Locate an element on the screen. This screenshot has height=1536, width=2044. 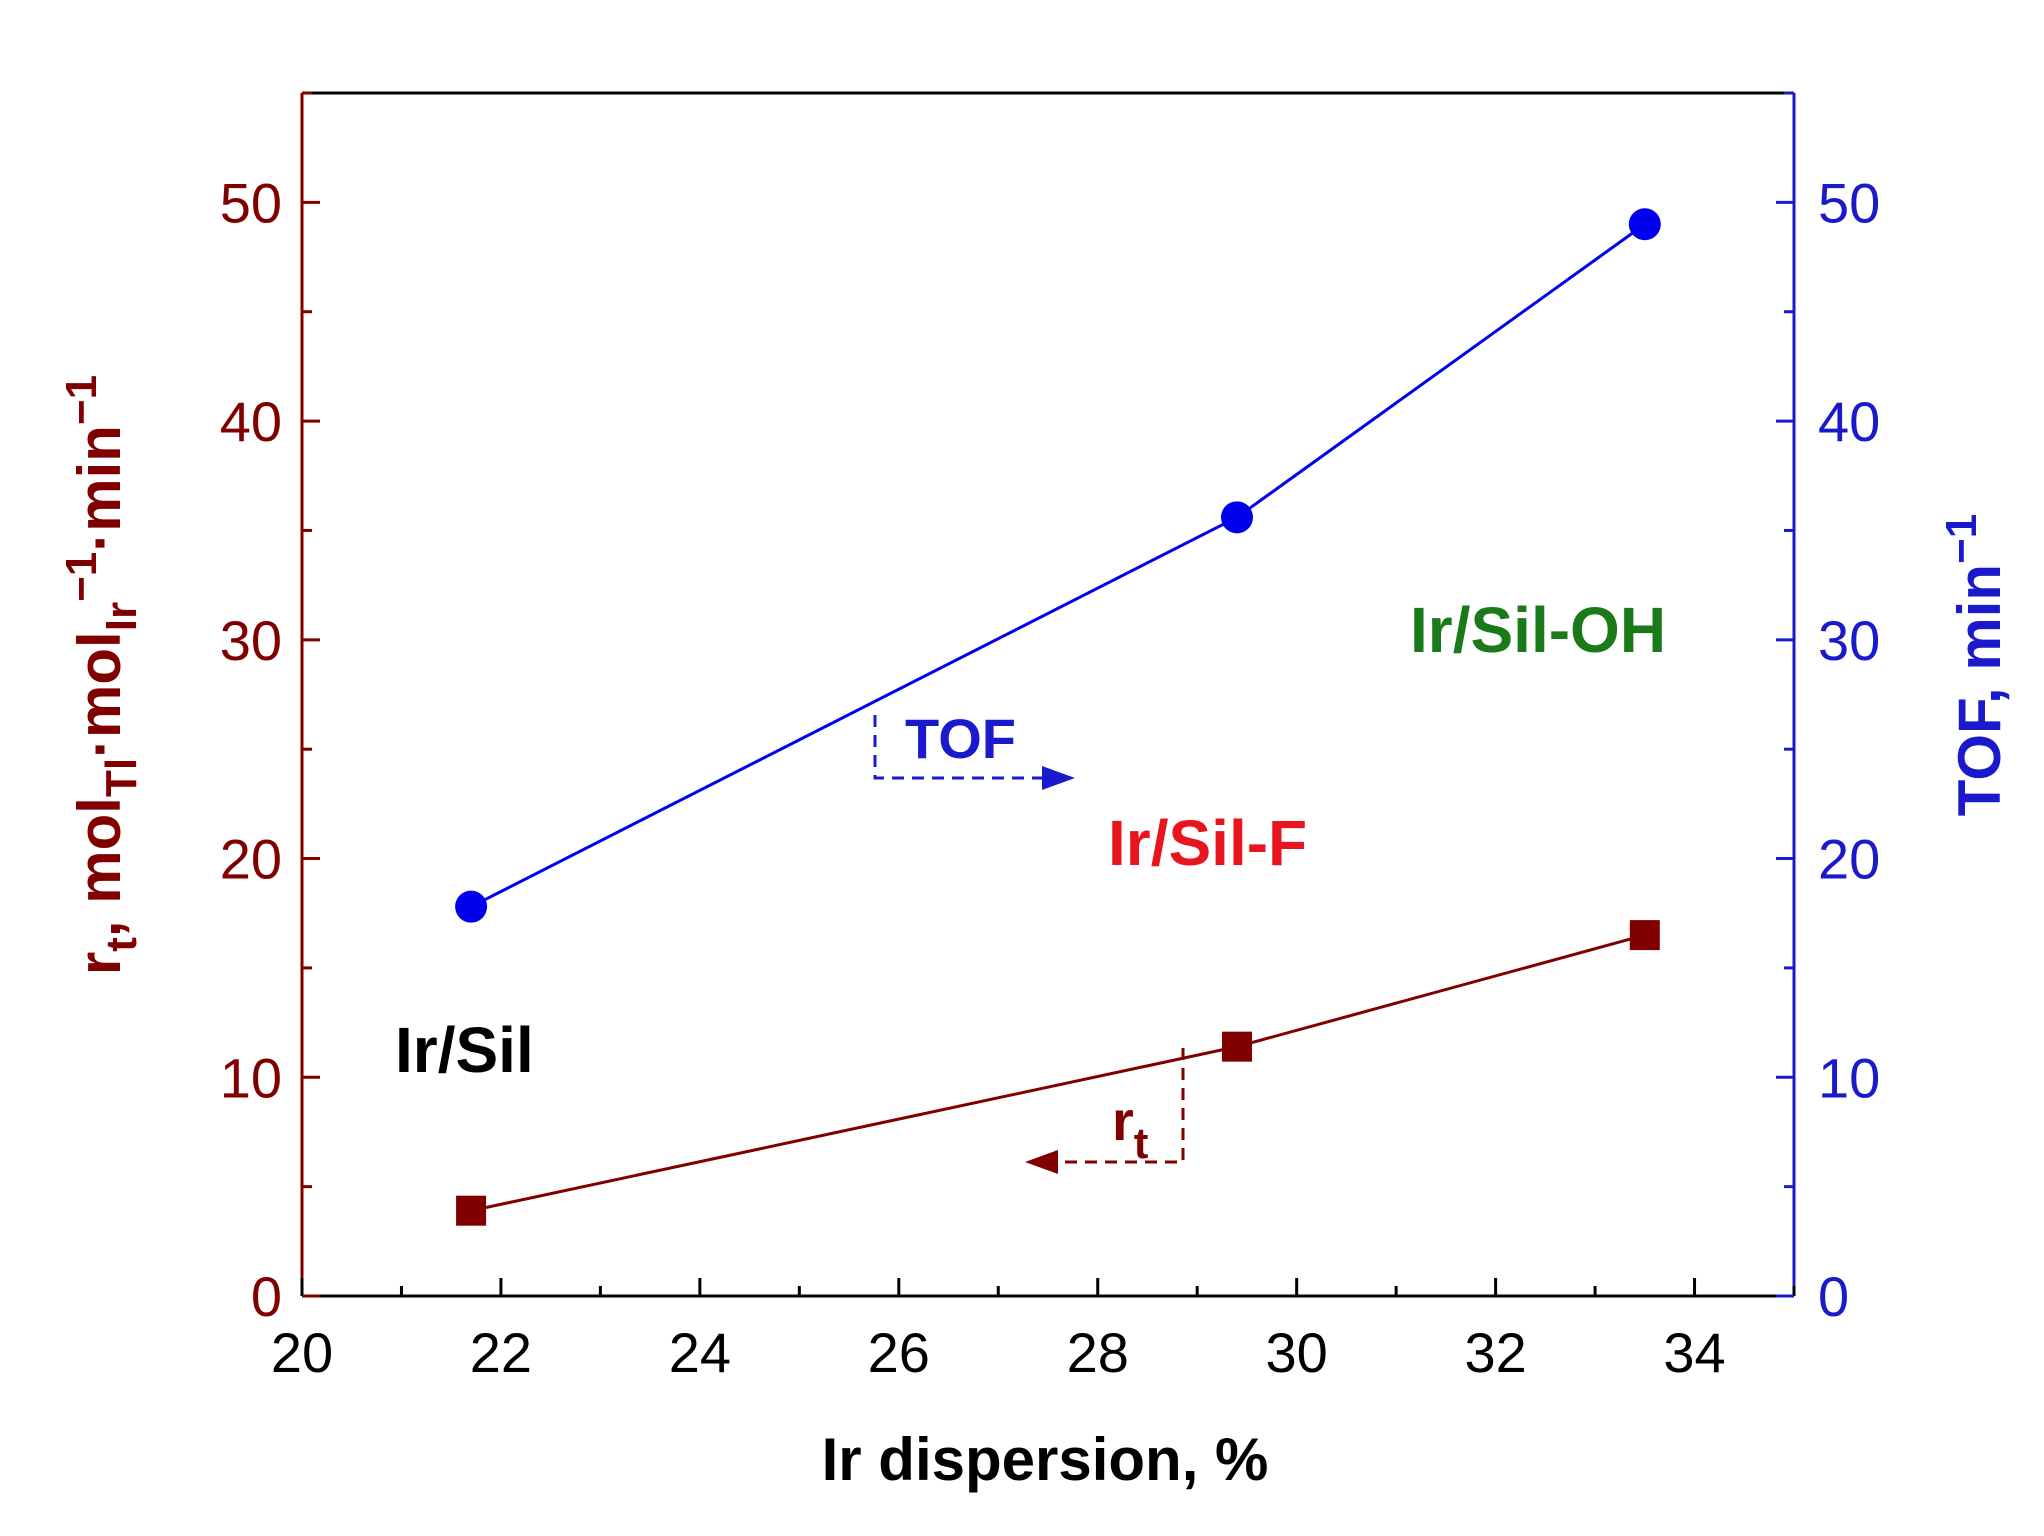
annotation-ir-sil-f: Ir/Sil-F is located at coordinates (1207, 843).